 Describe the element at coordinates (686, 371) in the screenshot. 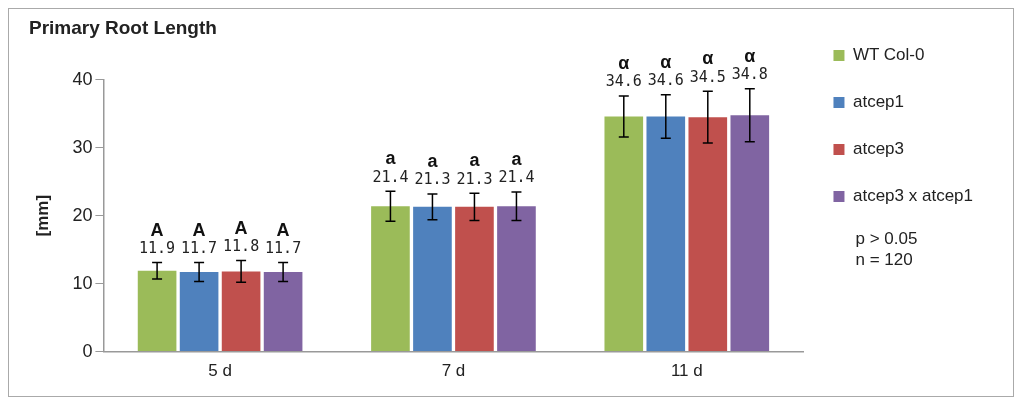

I see `x-tick-label: 11 d` at that location.